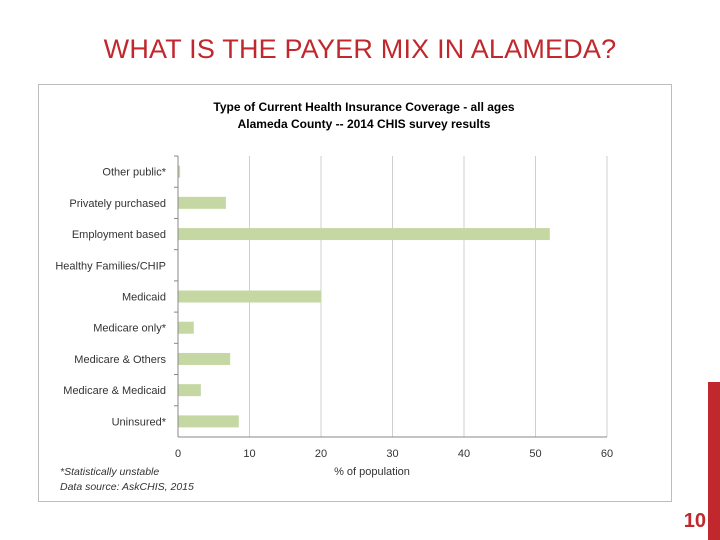 This screenshot has width=720, height=540. I want to click on x-tick-label: 40, so click(464, 454).